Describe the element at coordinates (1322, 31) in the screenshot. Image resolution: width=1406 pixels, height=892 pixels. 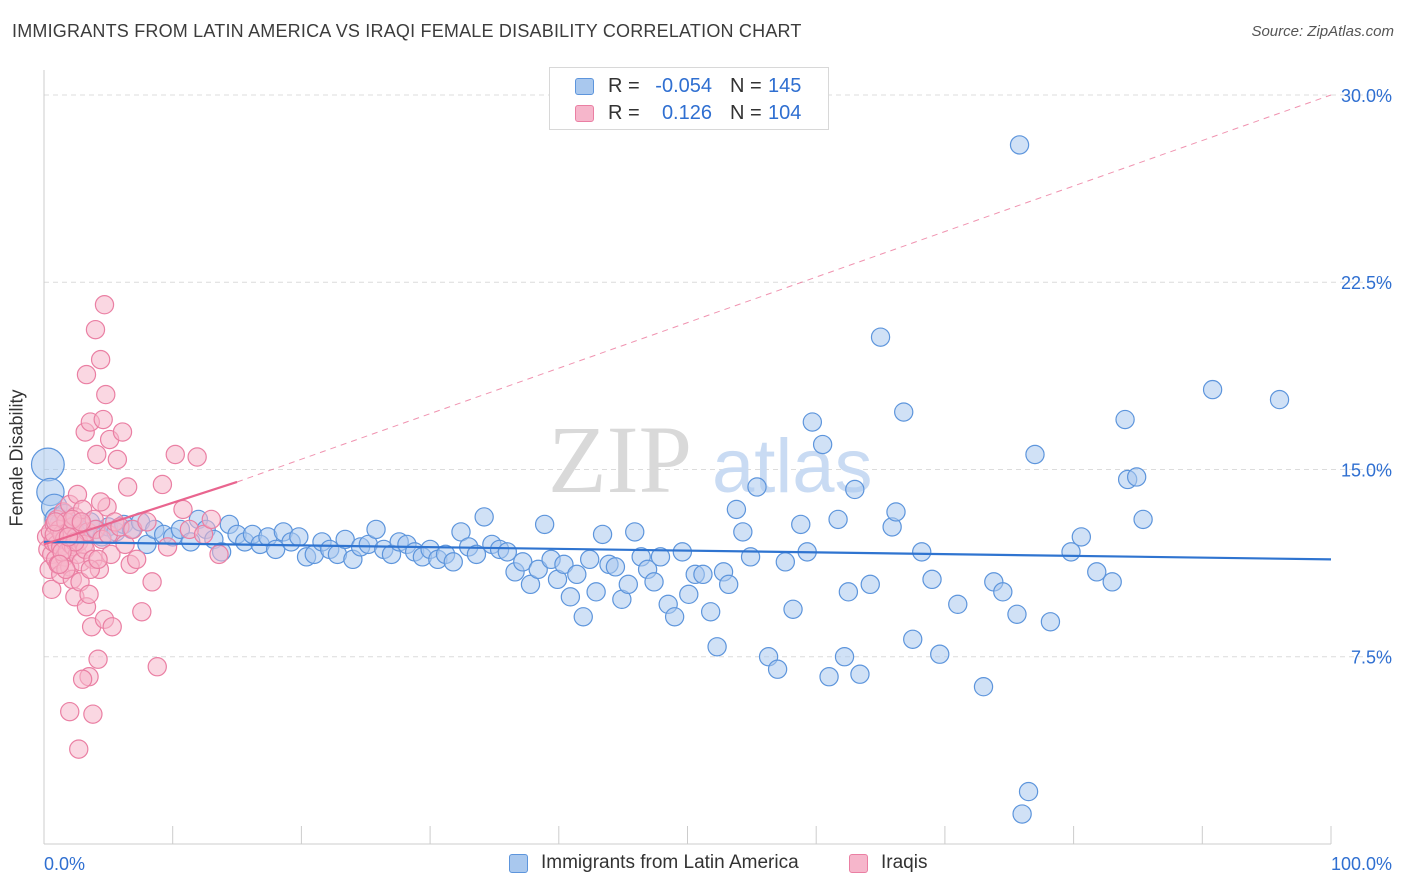
I see `source-credit: Source: ZipAtlas.com` at that location.